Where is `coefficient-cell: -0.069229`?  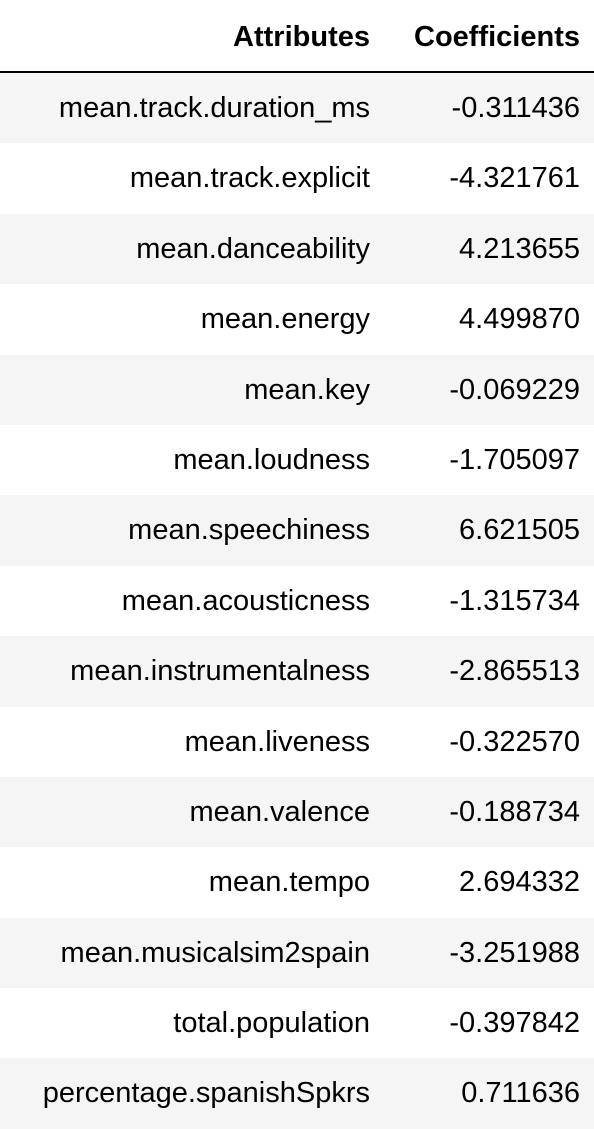 coefficient-cell: -0.069229 is located at coordinates (514, 389).